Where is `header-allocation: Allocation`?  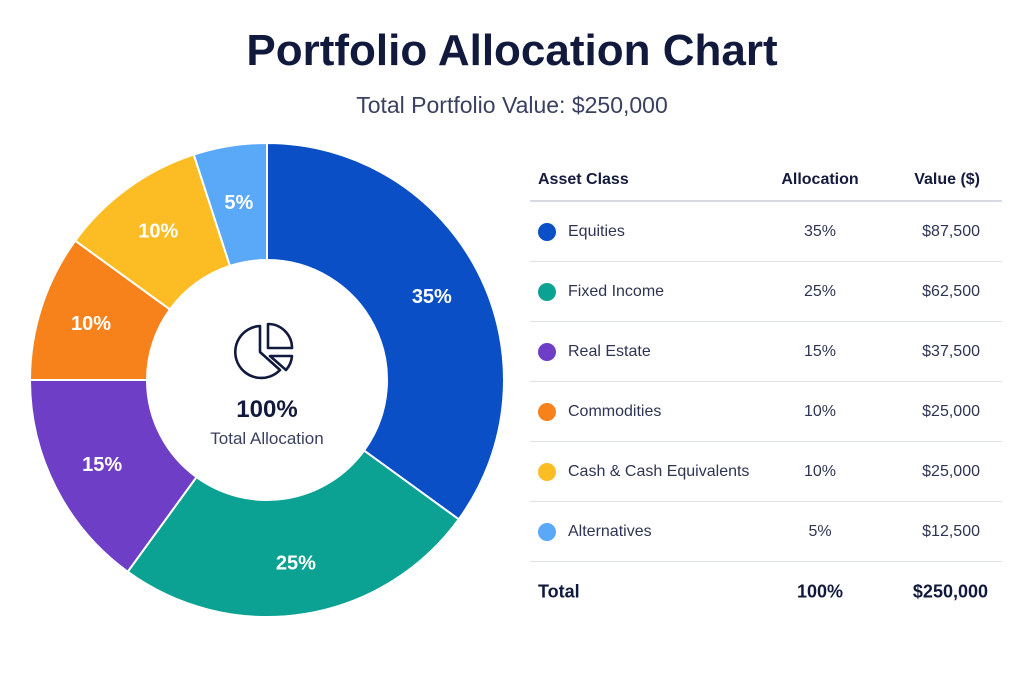
header-allocation: Allocation is located at coordinates (820, 179).